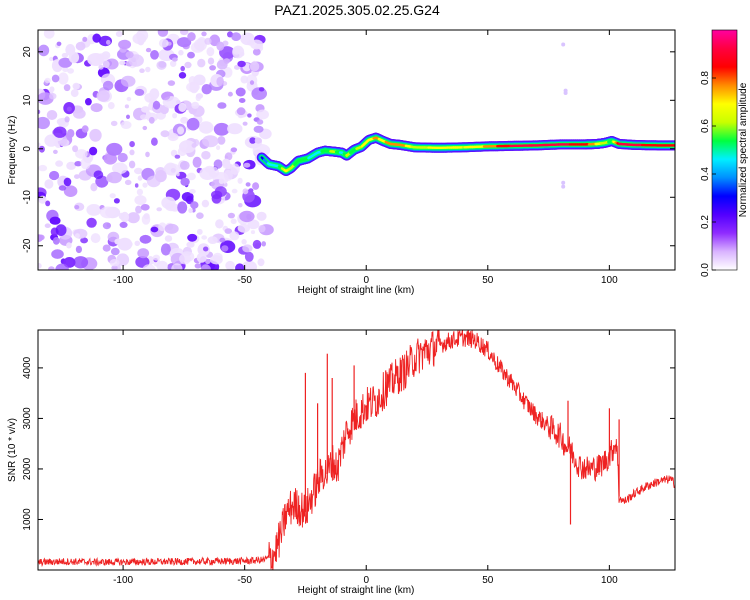 The height and width of the screenshot is (600, 750). I want to click on snr-xlabel: Height of straight line (km), so click(356, 590).